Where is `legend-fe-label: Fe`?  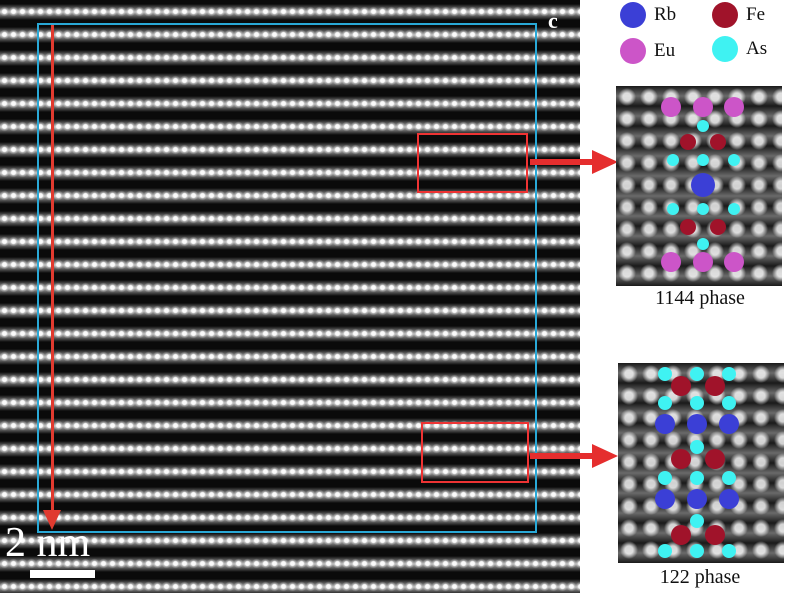
legend-fe-label: Fe is located at coordinates (755, 14).